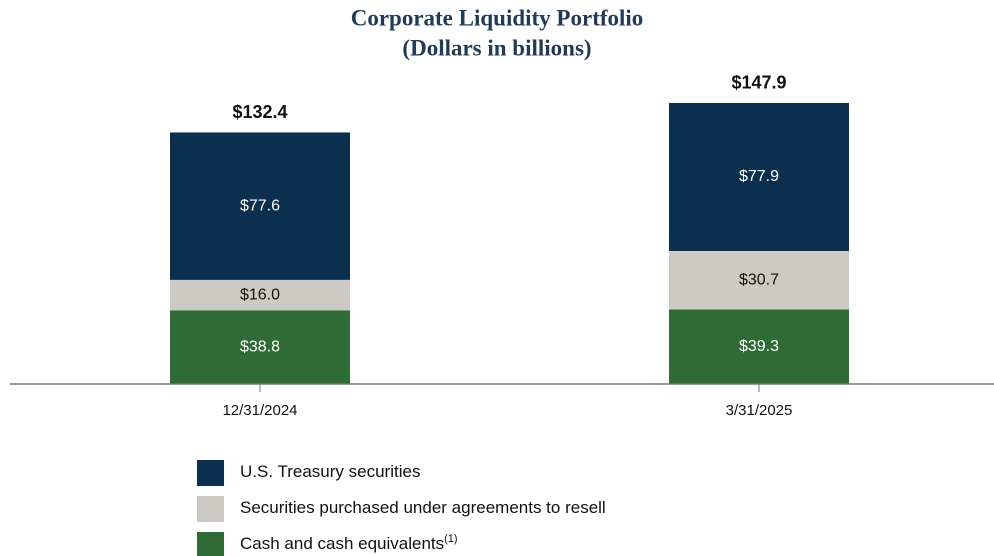 The image size is (994, 556). What do you see at coordinates (450, 539) in the screenshot?
I see `legend-superscript: (1)` at bounding box center [450, 539].